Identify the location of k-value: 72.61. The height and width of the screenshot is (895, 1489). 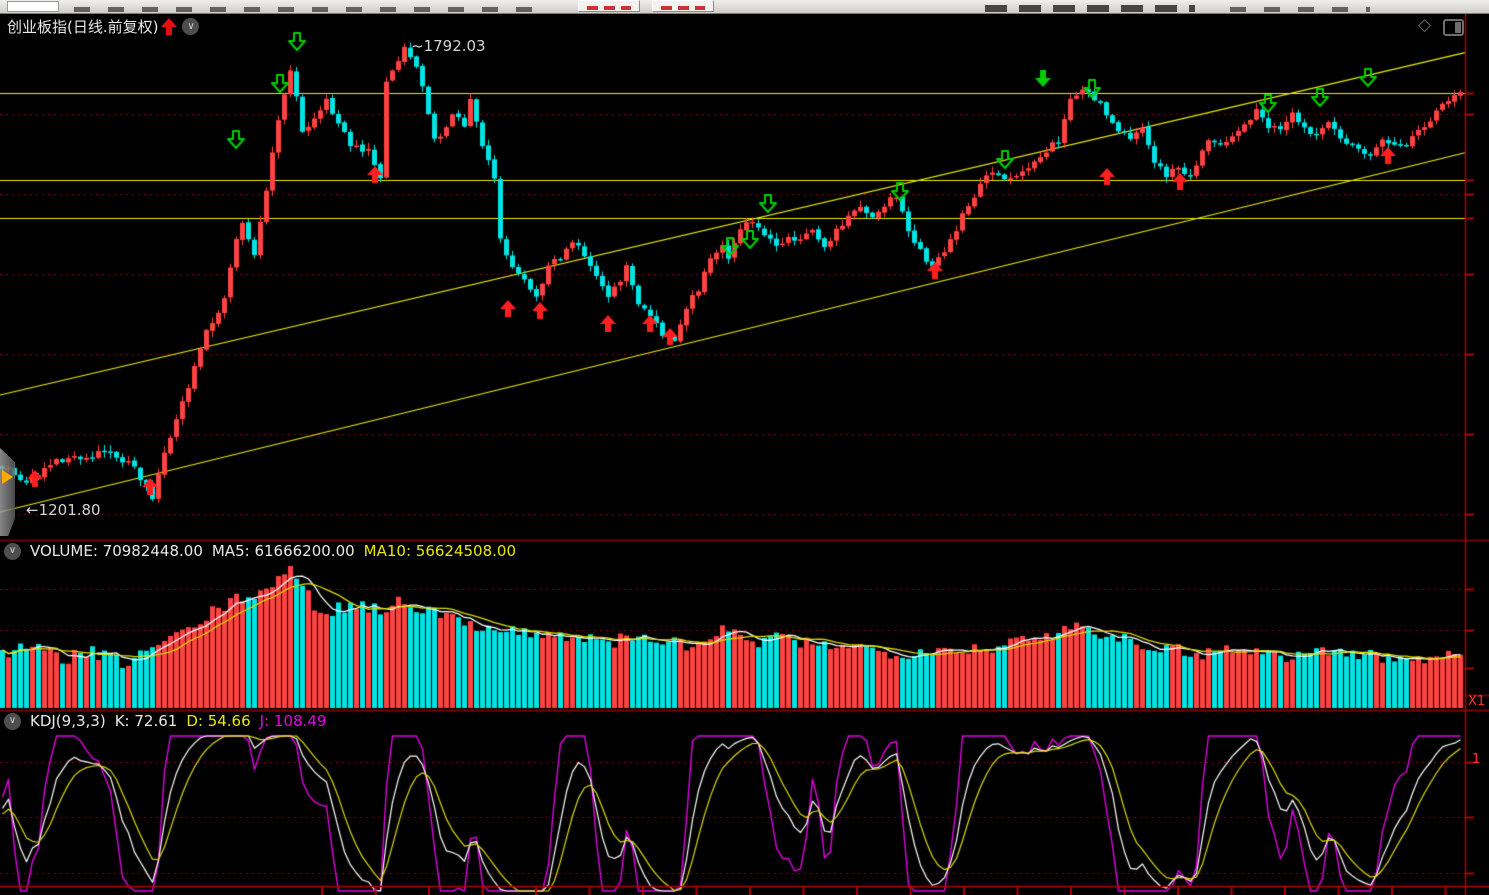
(156, 721).